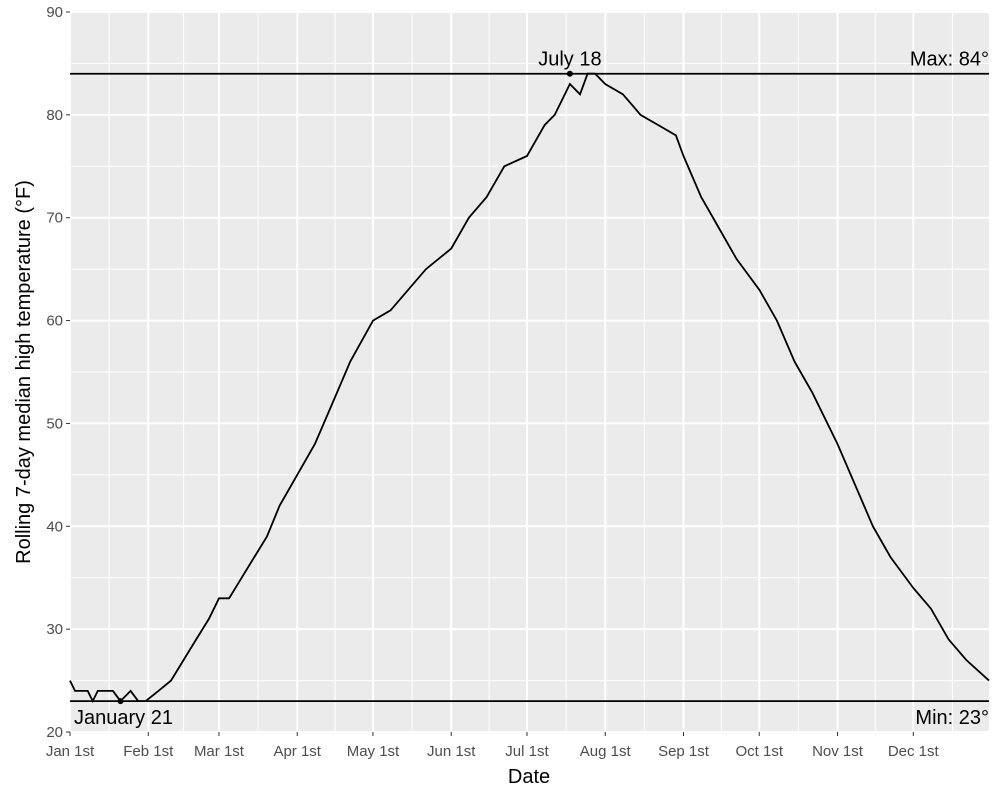 The image size is (1000, 800). What do you see at coordinates (529, 777) in the screenshot?
I see `x-axis-title: Date` at bounding box center [529, 777].